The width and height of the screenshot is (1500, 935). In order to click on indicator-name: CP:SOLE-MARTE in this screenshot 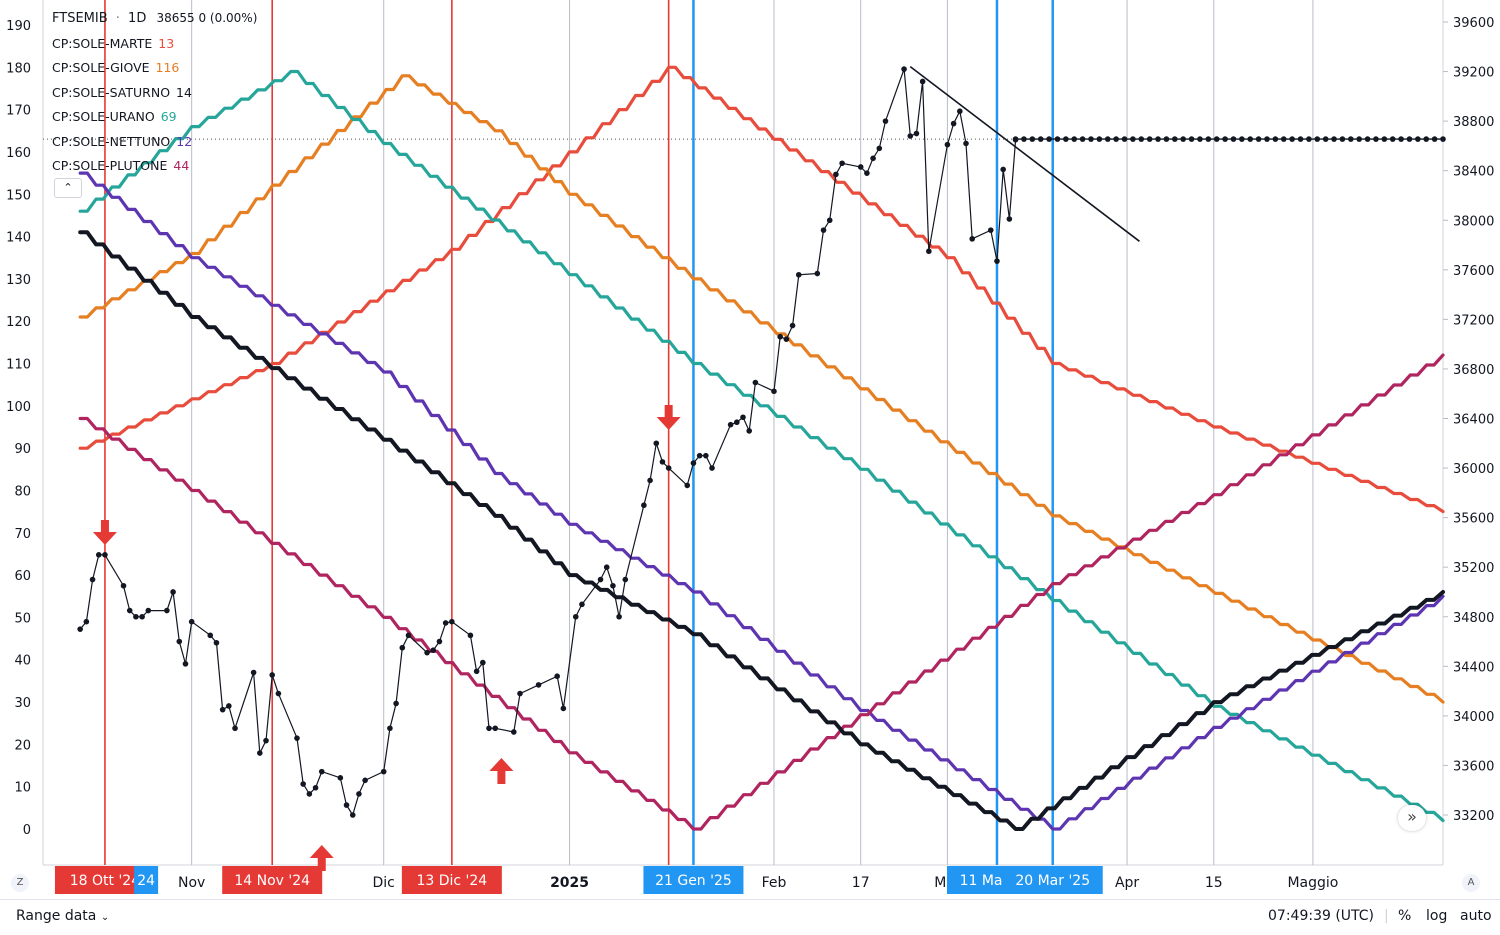, I will do `click(102, 43)`.